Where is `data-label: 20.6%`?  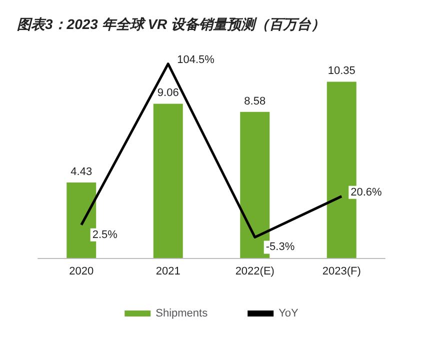 data-label: 20.6% is located at coordinates (366, 192).